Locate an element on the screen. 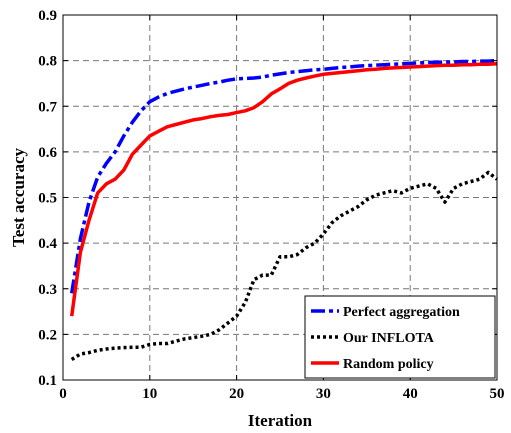 This screenshot has width=511, height=433. y-tick-label: 0.6 is located at coordinates (47, 153).